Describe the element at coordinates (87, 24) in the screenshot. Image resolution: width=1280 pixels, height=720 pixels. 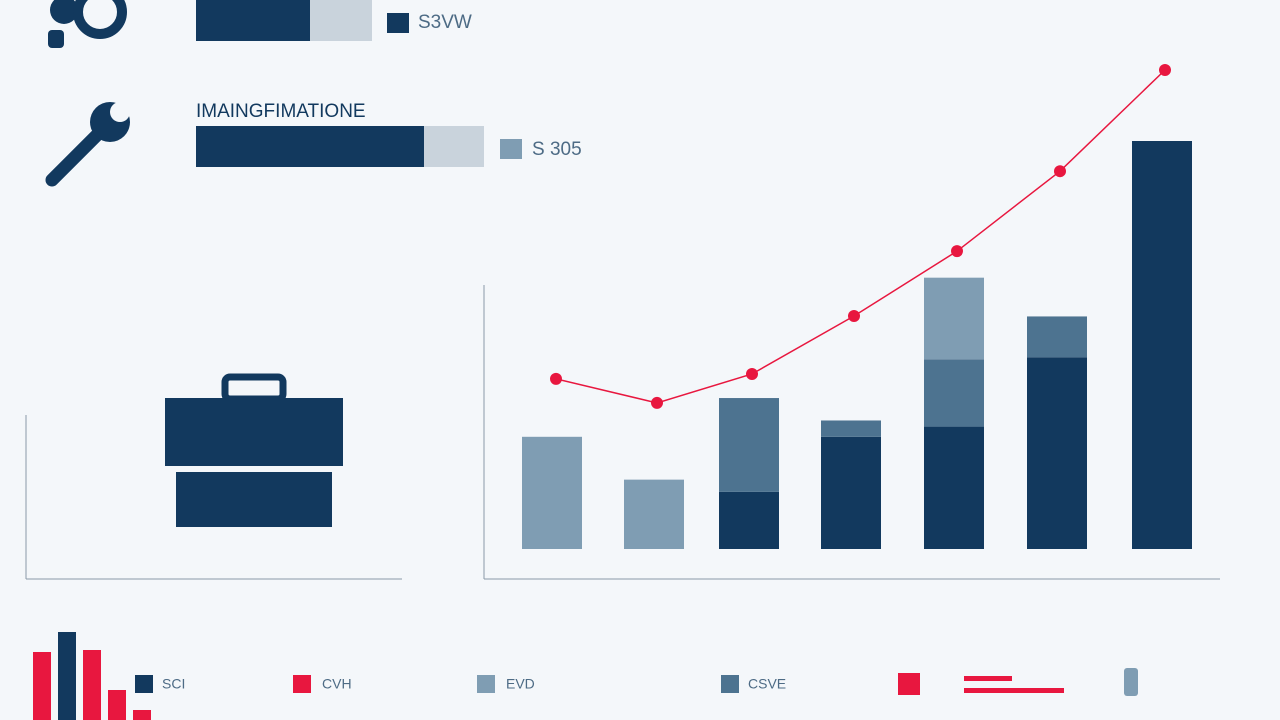
I see `gear-icon` at that location.